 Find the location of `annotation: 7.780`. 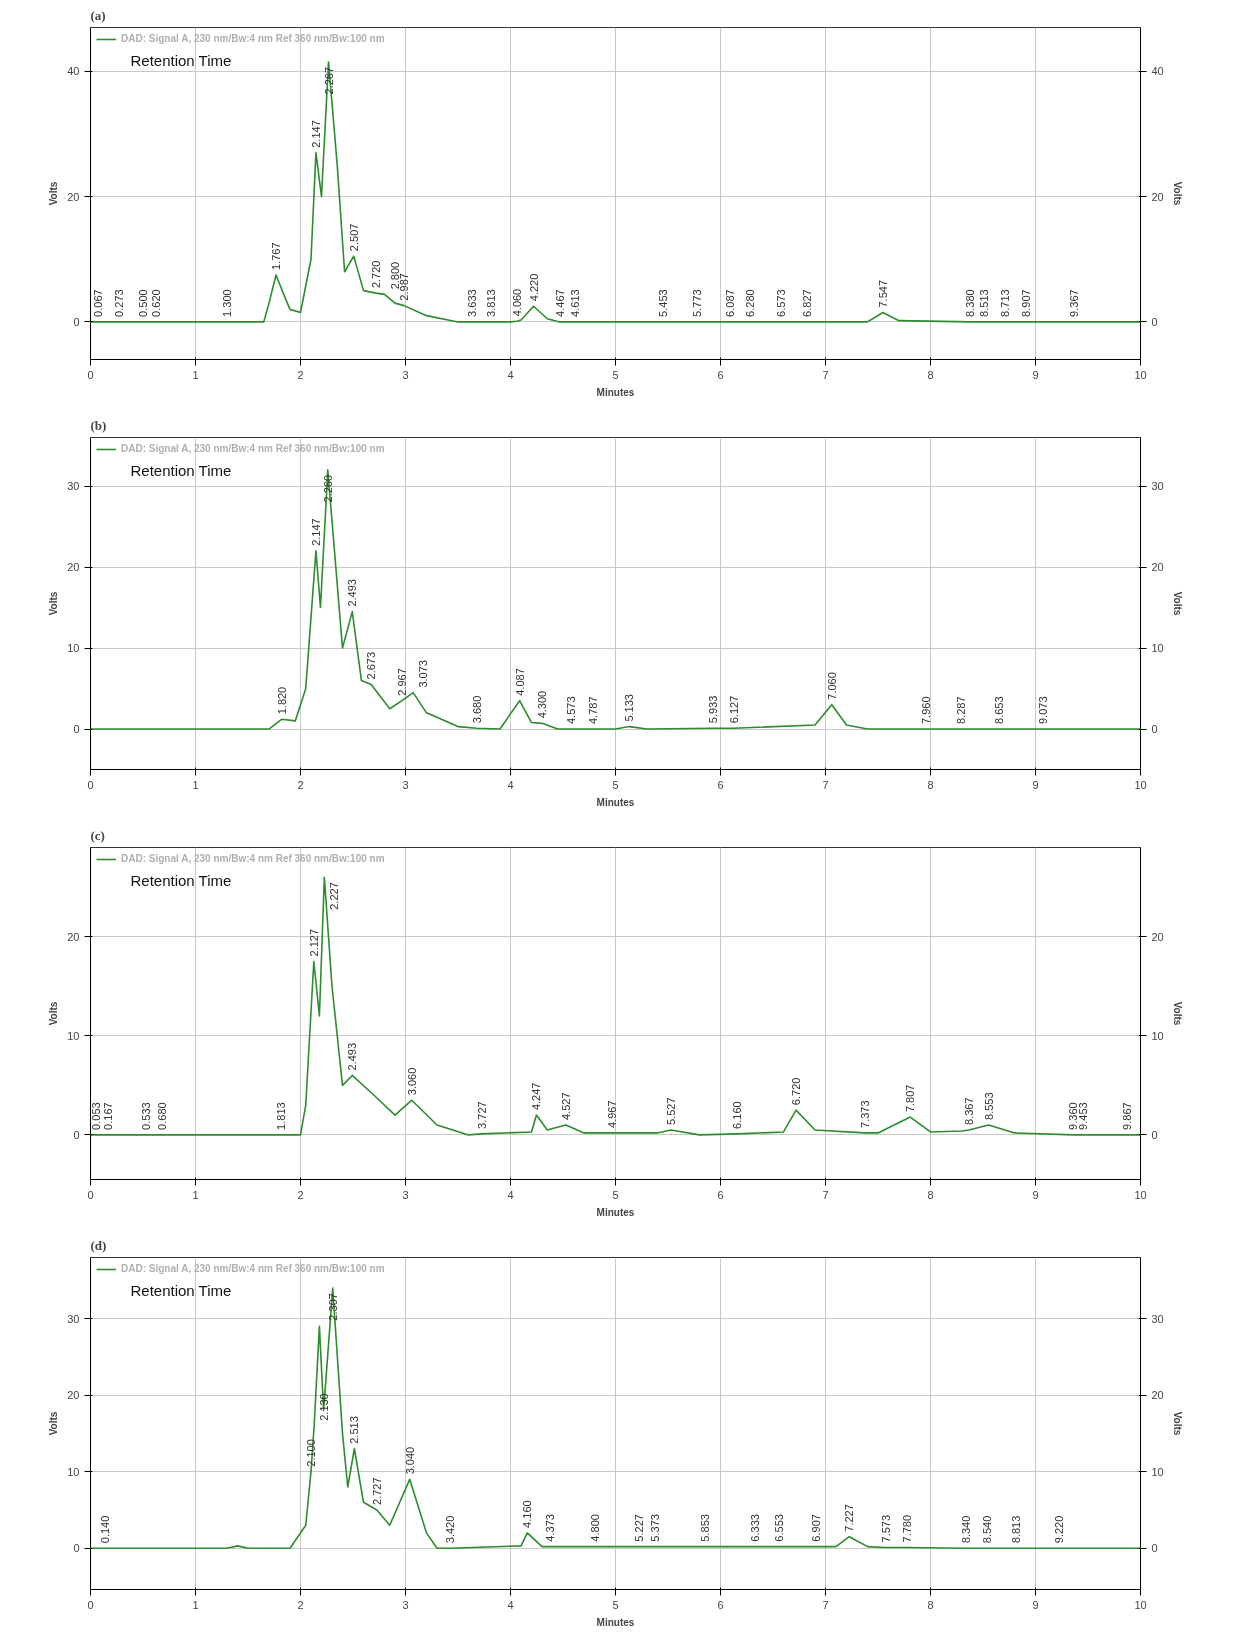

annotation: 7.780 is located at coordinates (907, 1528).